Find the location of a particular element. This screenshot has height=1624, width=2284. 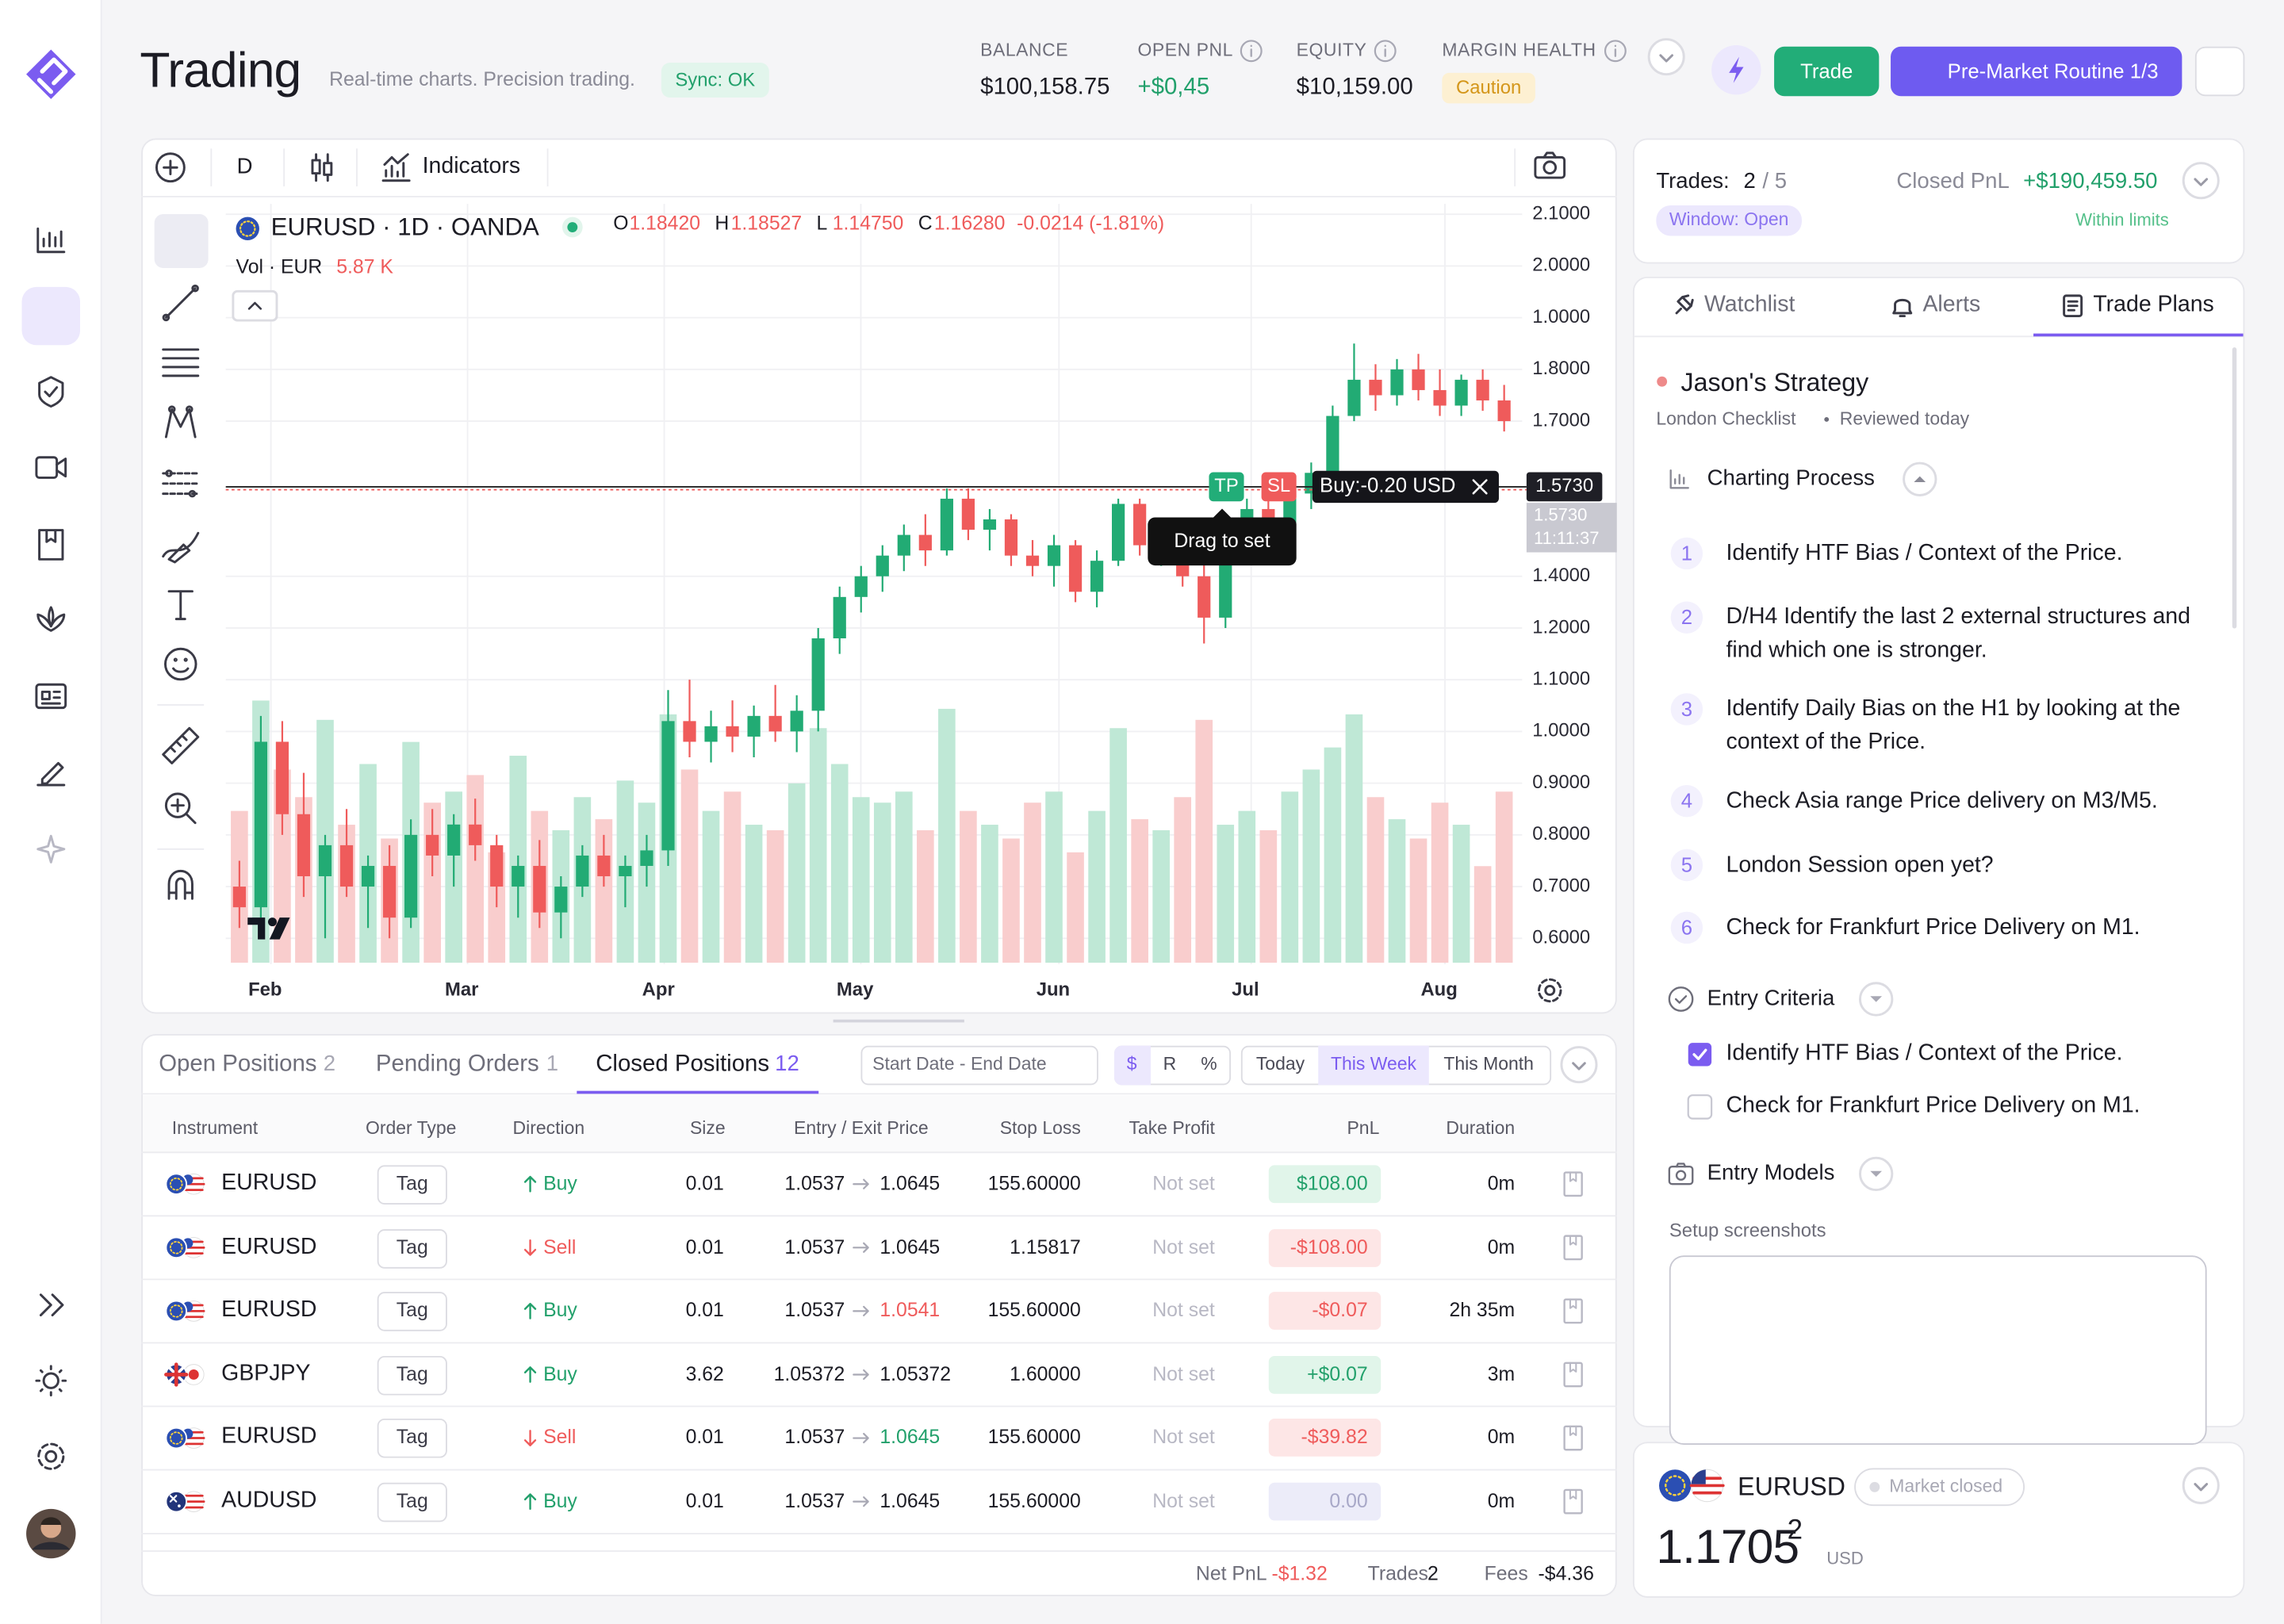

positions-tab-count: 1 is located at coordinates (552, 1064).